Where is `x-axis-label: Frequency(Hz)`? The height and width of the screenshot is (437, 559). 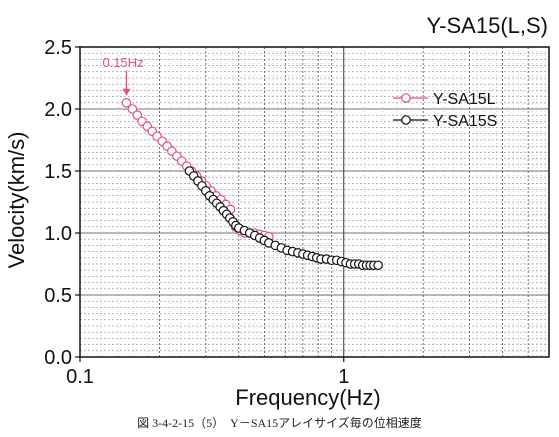
x-axis-label: Frequency(Hz) is located at coordinates (307, 397).